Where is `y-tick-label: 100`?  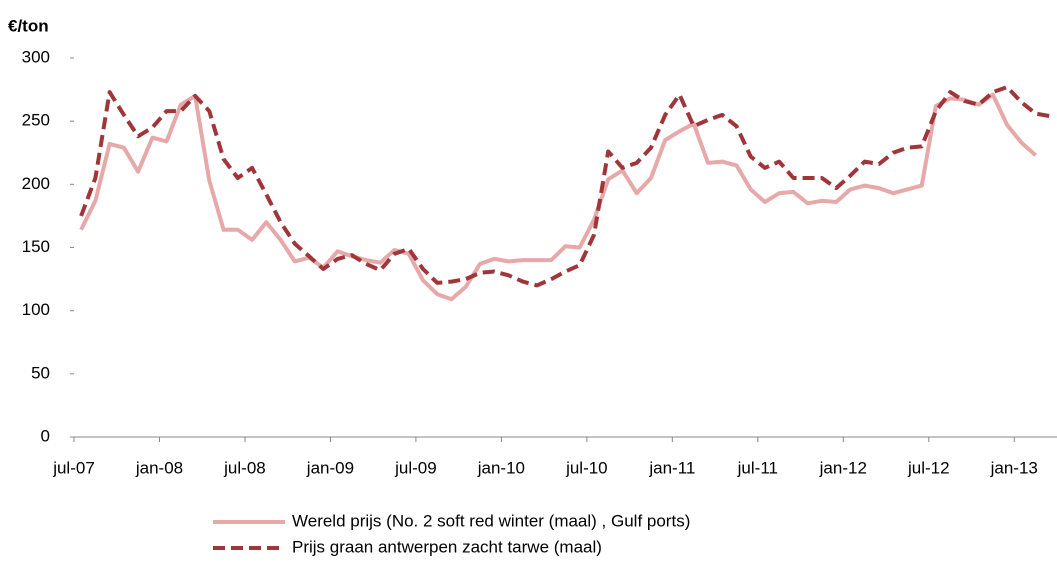 y-tick-label: 100 is located at coordinates (36, 309).